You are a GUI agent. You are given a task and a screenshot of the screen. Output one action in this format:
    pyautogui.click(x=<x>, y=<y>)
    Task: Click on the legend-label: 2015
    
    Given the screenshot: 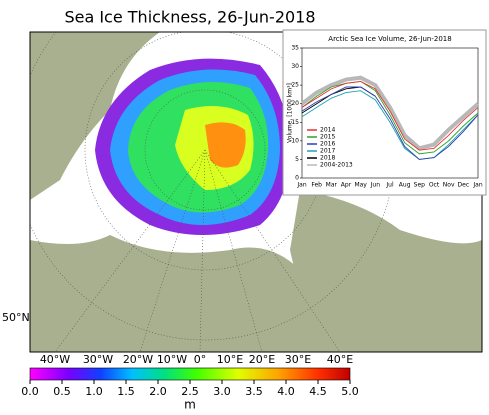 What is the action you would take?
    pyautogui.click(x=327, y=137)
    